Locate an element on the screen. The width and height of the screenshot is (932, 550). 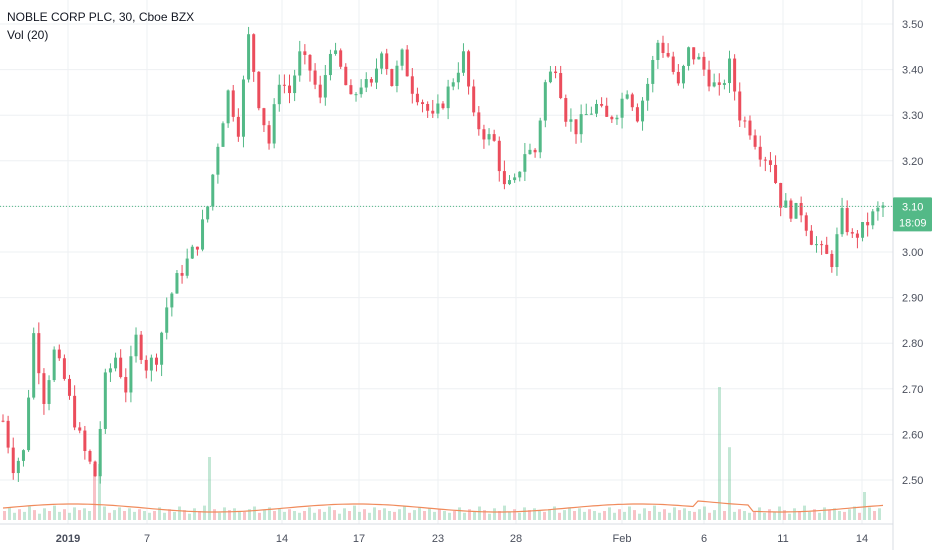
time-tick-label: 11 is located at coordinates (782, 539).